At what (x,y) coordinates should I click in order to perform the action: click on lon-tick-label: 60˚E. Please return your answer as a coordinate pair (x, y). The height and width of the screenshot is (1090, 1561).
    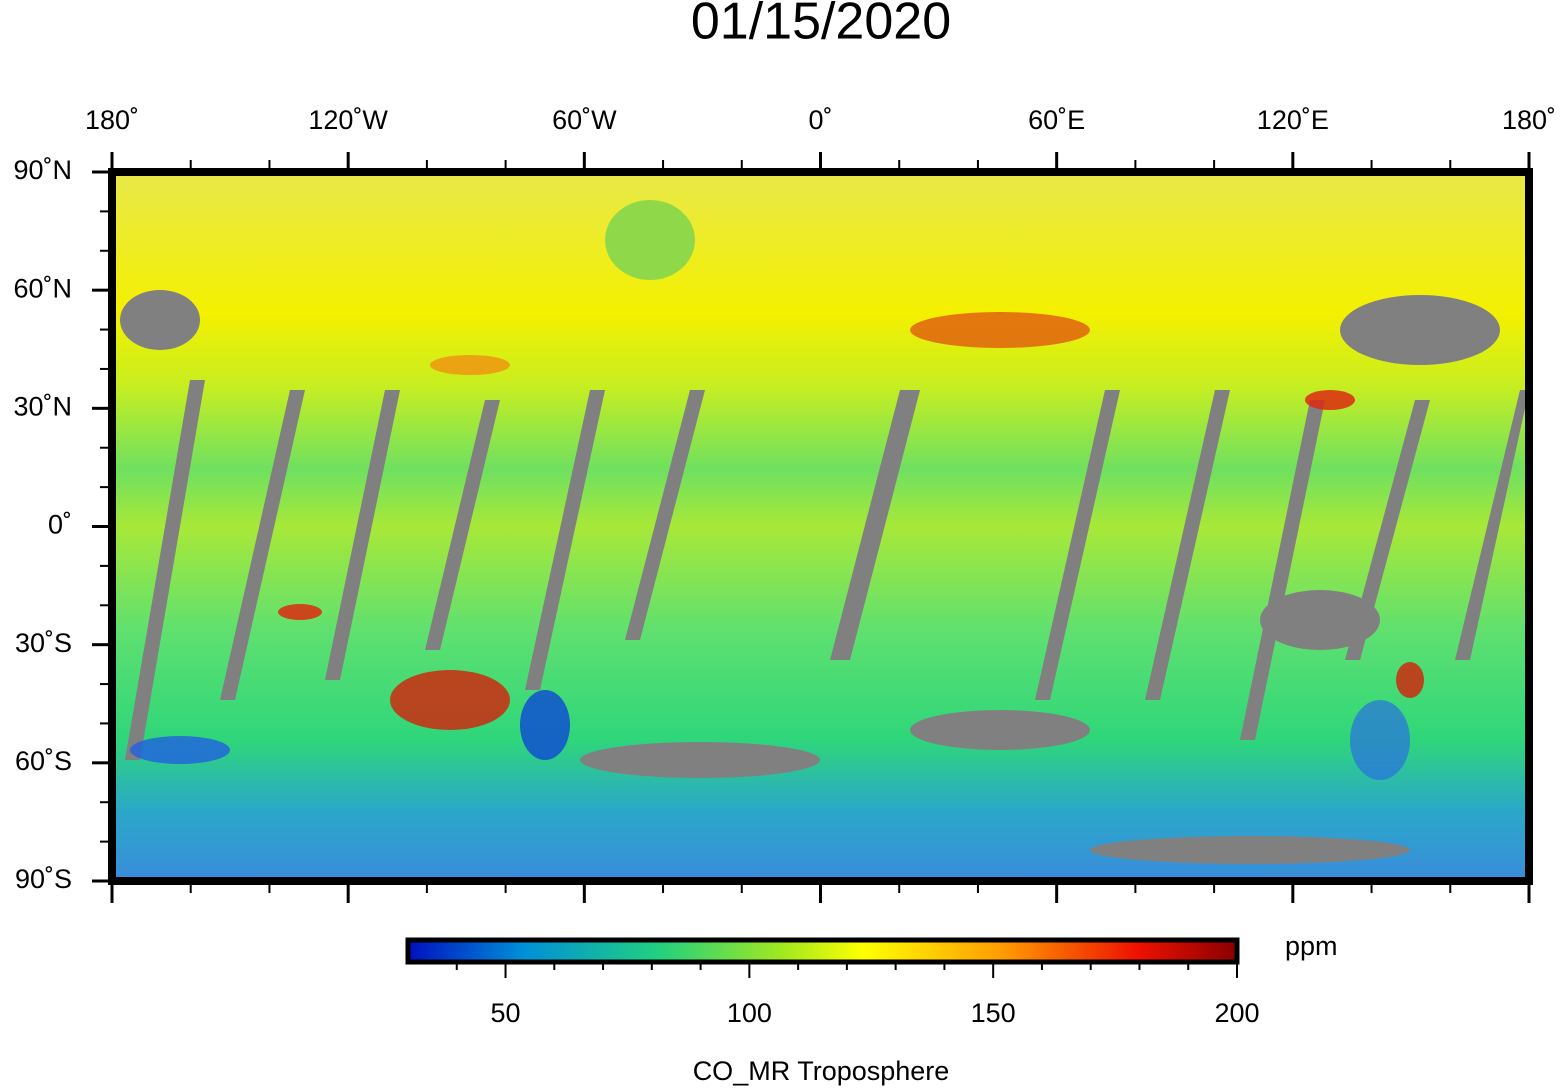
    Looking at the image, I should click on (1056, 120).